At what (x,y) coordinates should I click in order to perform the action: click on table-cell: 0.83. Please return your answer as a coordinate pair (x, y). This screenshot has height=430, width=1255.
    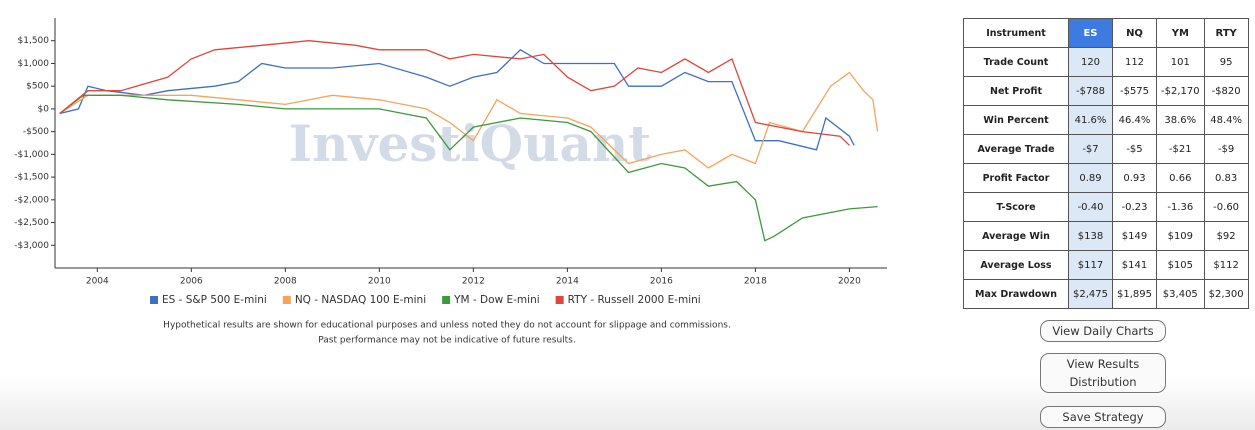
    Looking at the image, I should click on (1226, 178).